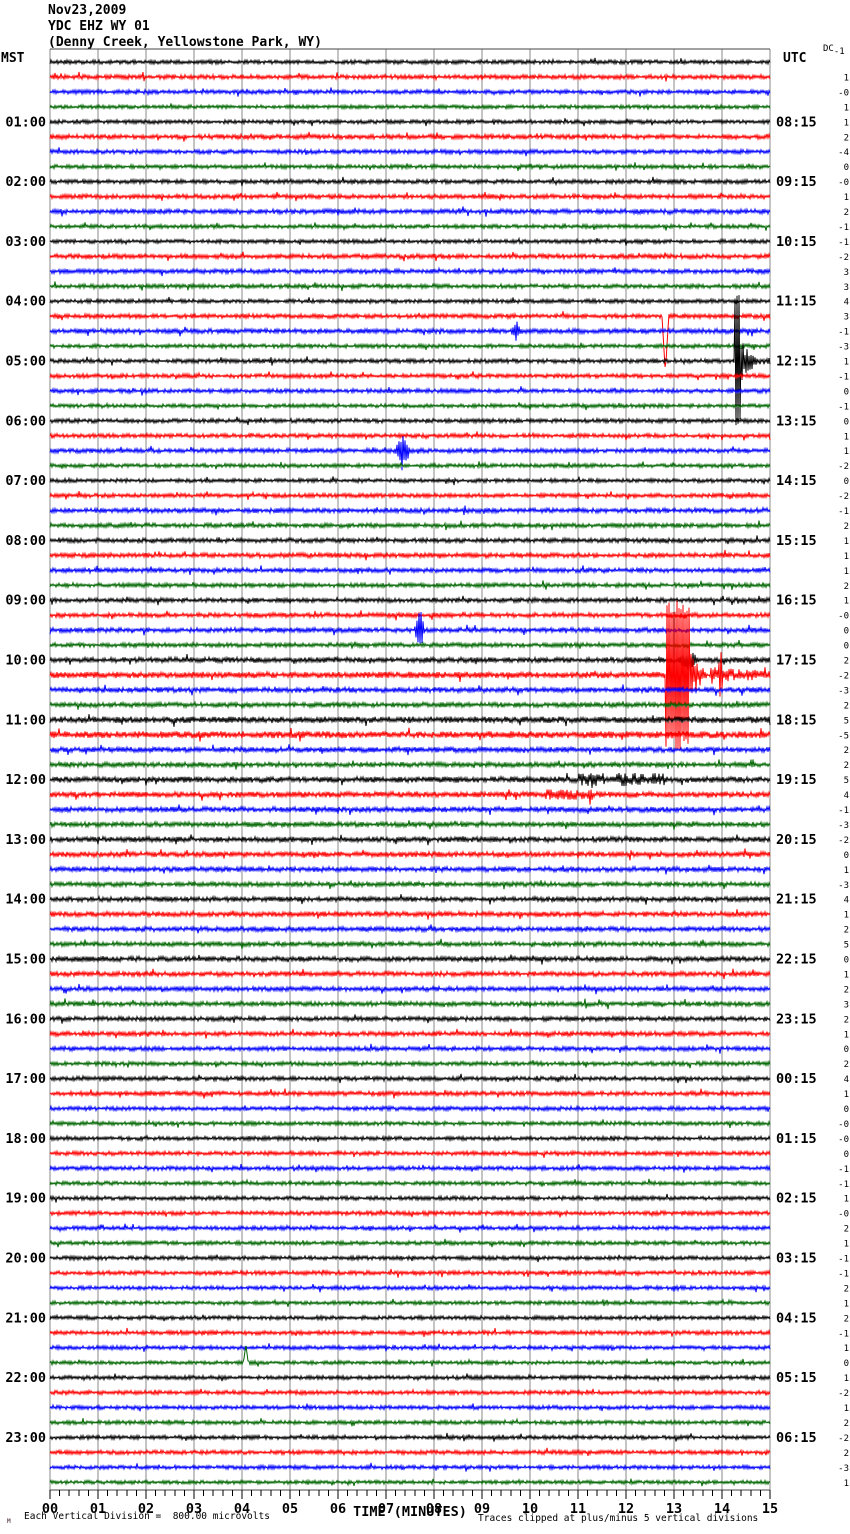 The width and height of the screenshot is (850, 1534). Describe the element at coordinates (25, 182) in the screenshot. I see `mst-hour-label: 02:00` at that location.